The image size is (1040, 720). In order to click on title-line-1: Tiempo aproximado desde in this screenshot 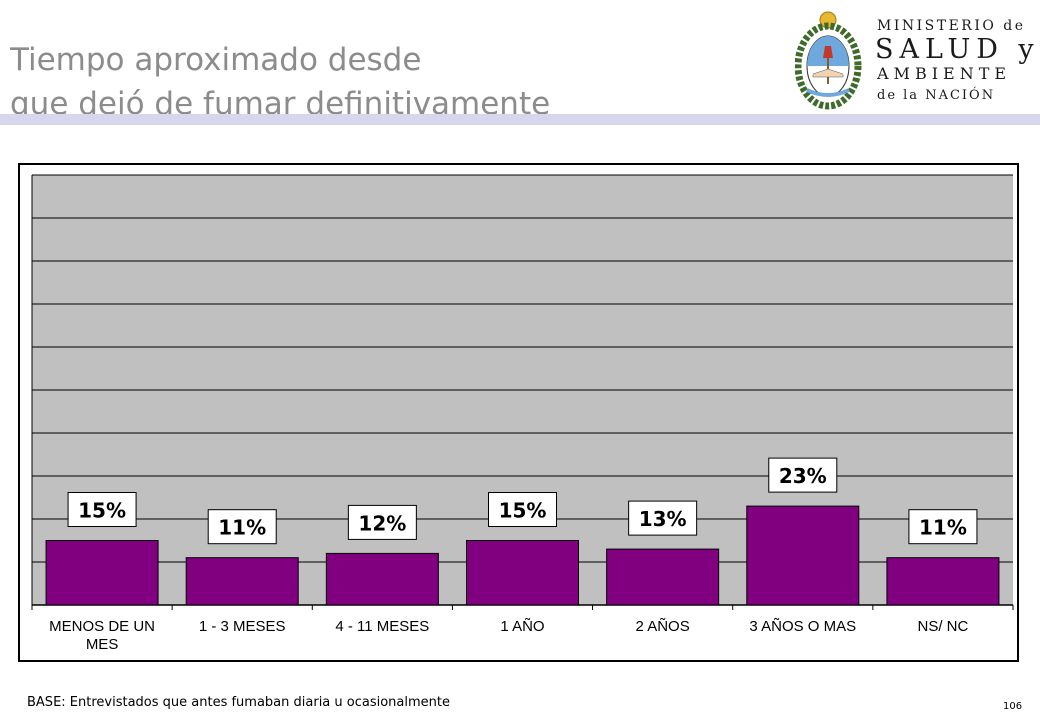, I will do `click(216, 60)`.